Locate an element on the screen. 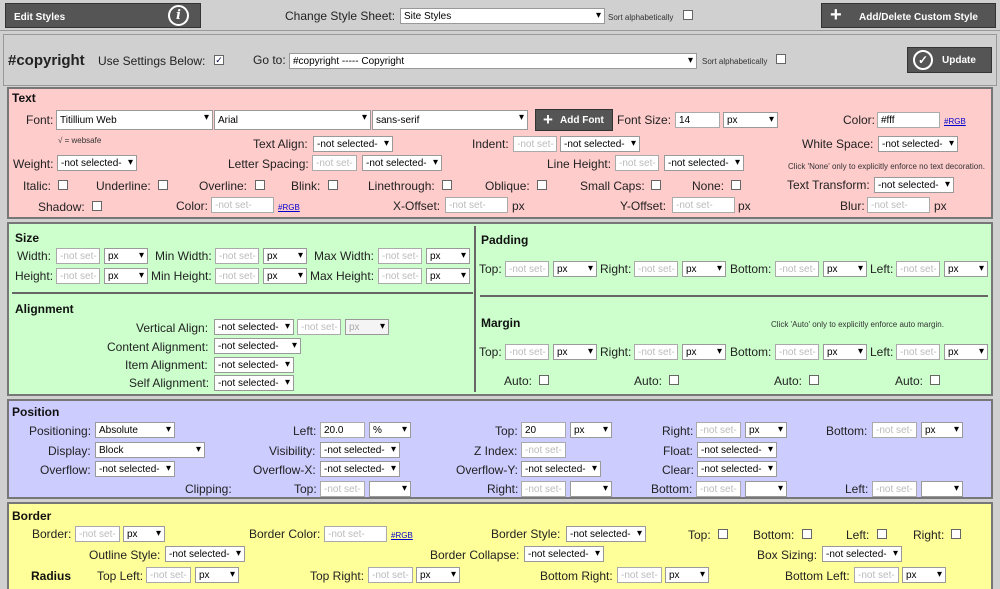 The image size is (1000, 589). font-select-1: Titillium Web is located at coordinates (134, 120).